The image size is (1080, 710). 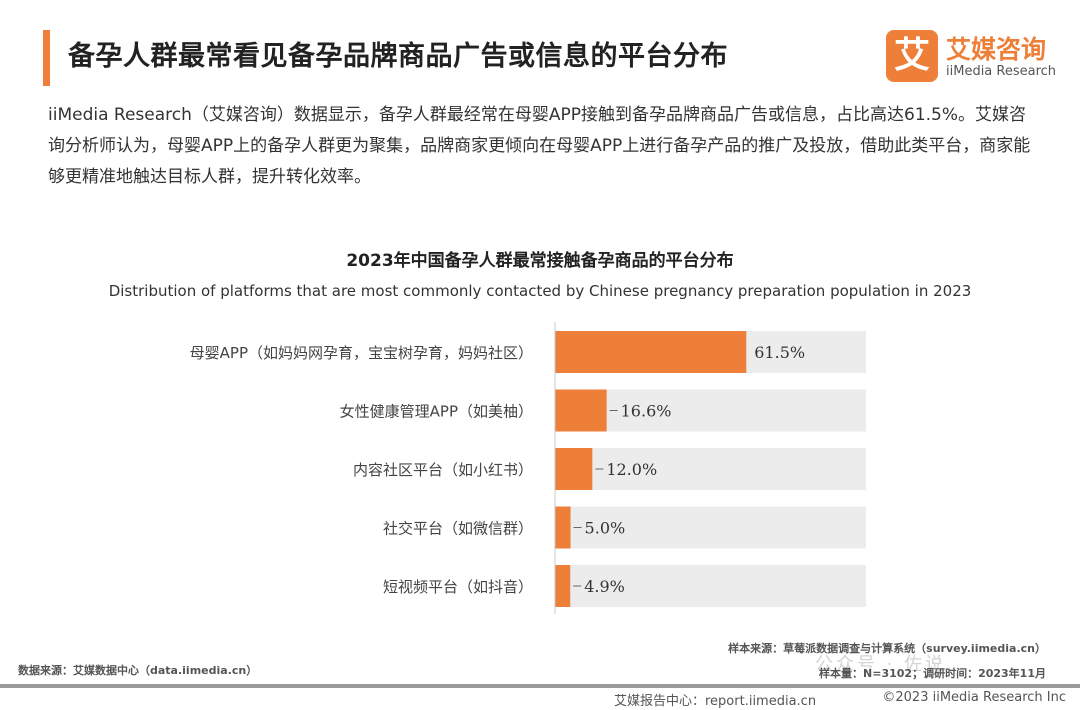 What do you see at coordinates (540, 261) in the screenshot?
I see `chart-title: 2023年中国备孕人群最常接触备孕商品的平台分布` at bounding box center [540, 261].